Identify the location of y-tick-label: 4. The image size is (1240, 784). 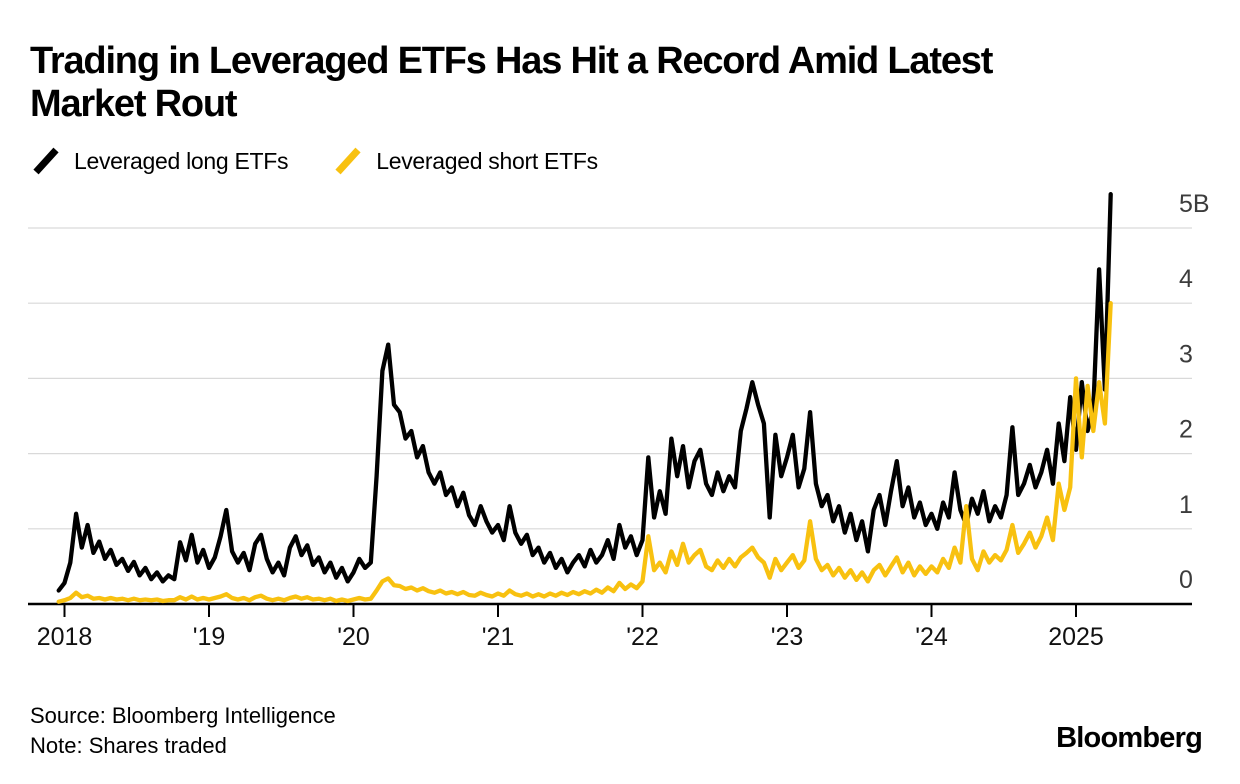
(1186, 279).